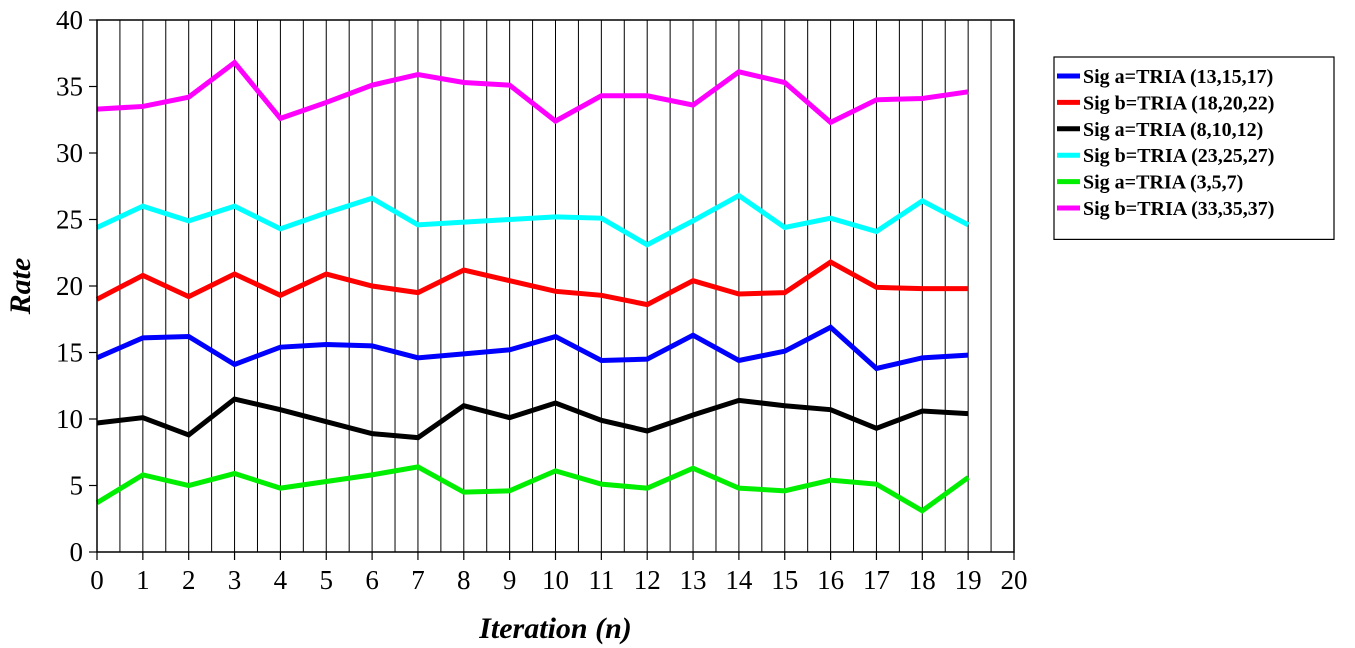 This screenshot has width=1355, height=648. I want to click on y-tick-label: 35, so click(69, 87).